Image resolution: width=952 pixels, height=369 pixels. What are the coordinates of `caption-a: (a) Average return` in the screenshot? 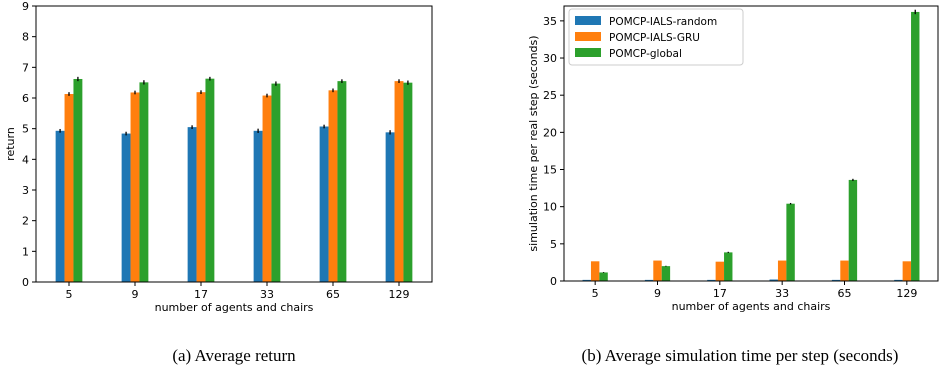 It's located at (234, 355).